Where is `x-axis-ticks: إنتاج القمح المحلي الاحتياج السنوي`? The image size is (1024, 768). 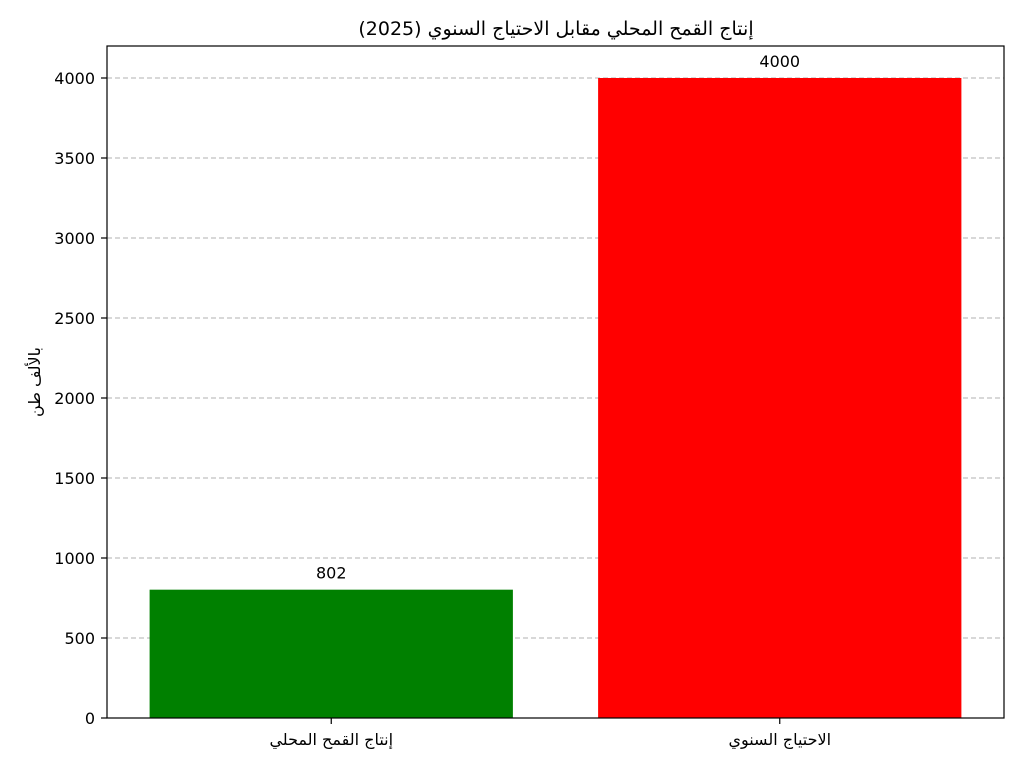 x-axis-ticks: إنتاج القمح المحلي الاحتياج السنوي is located at coordinates (550, 734).